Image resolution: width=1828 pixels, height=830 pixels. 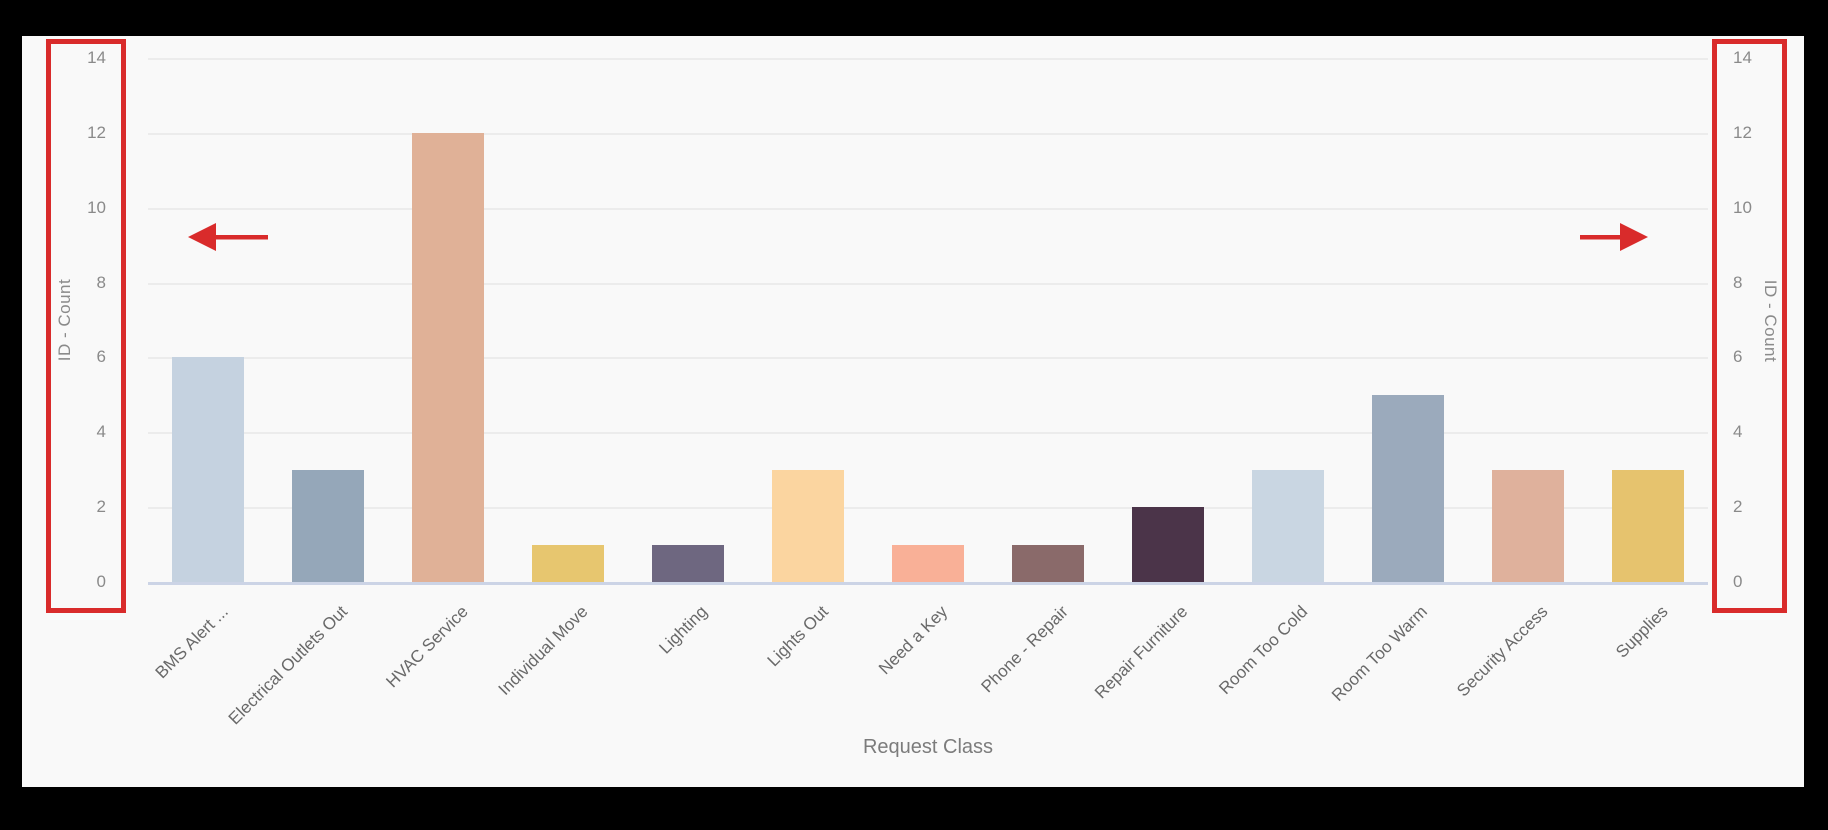 I want to click on bar-phone-repair, so click(x=1048, y=563).